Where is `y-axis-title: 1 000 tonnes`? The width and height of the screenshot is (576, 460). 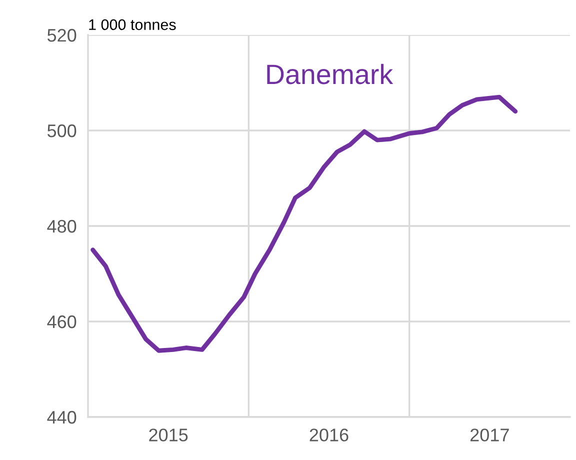
y-axis-title: 1 000 tonnes is located at coordinates (132, 24).